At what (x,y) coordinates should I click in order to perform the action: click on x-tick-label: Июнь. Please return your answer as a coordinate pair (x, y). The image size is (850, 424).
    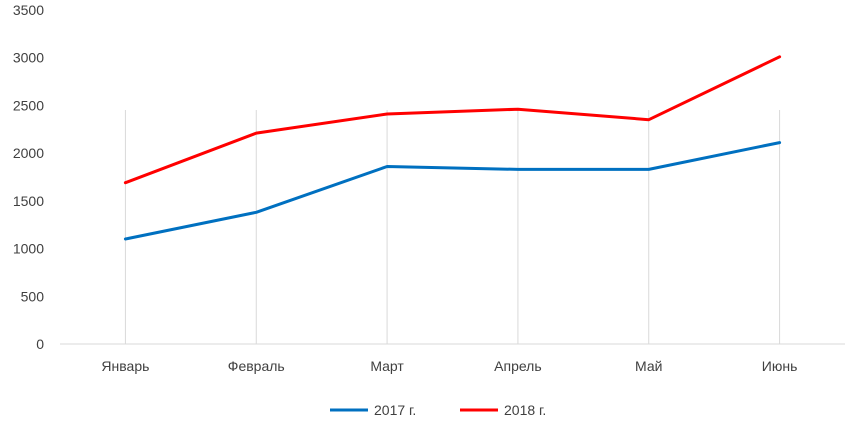
    Looking at the image, I should click on (780, 366).